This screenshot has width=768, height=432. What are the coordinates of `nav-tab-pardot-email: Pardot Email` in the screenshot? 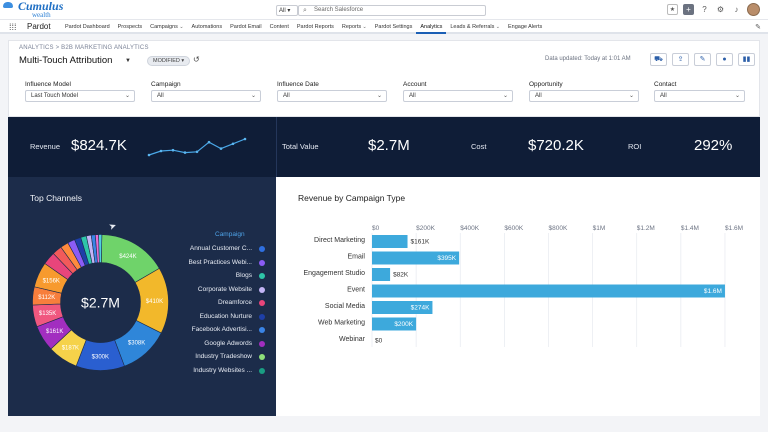 It's located at (246, 27).